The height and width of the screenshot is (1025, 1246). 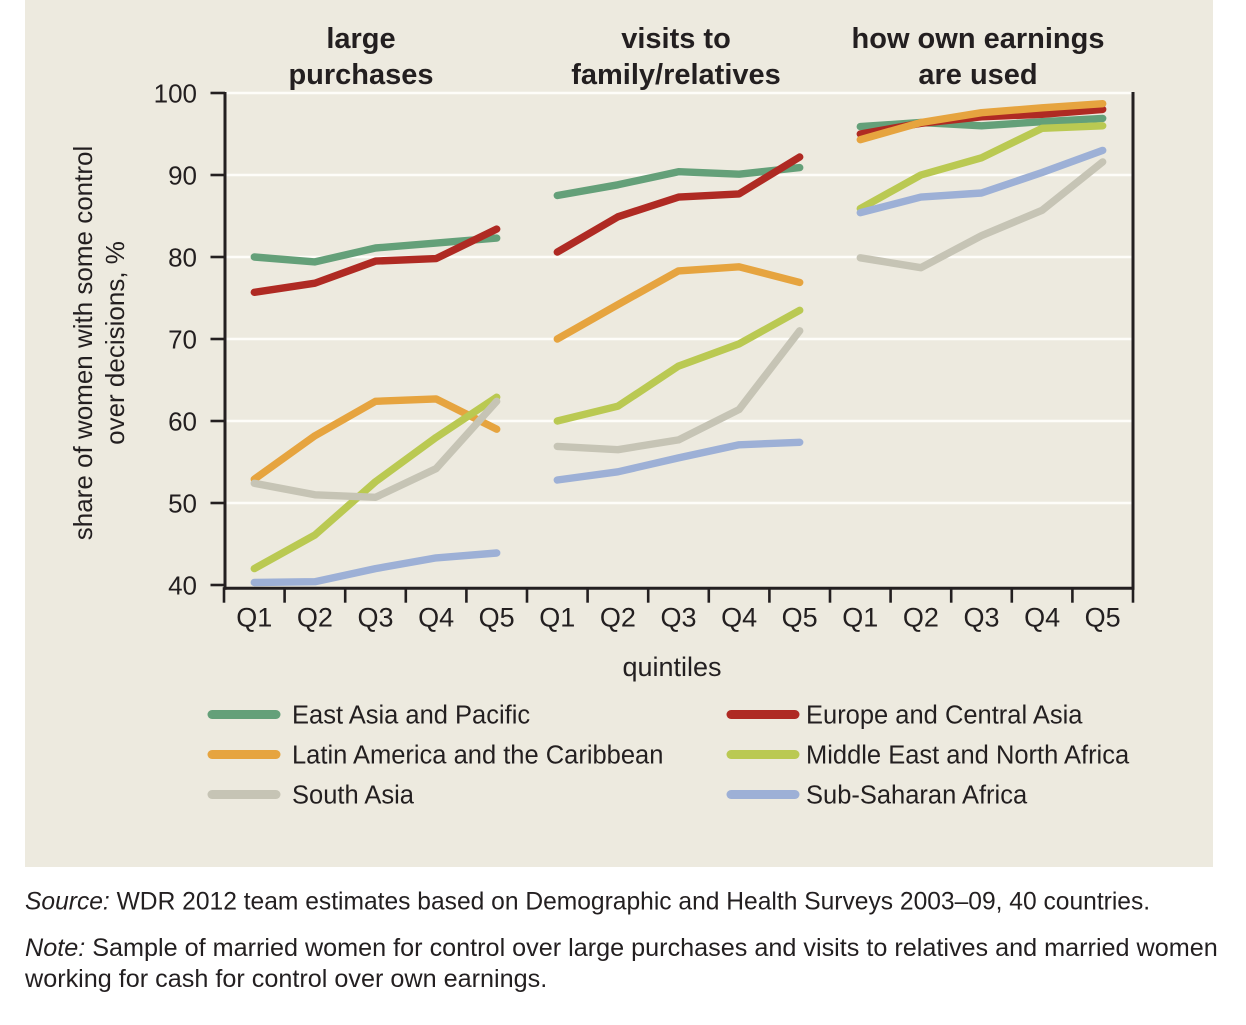 What do you see at coordinates (676, 75) in the screenshot?
I see `svg-text: family/relatives` at bounding box center [676, 75].